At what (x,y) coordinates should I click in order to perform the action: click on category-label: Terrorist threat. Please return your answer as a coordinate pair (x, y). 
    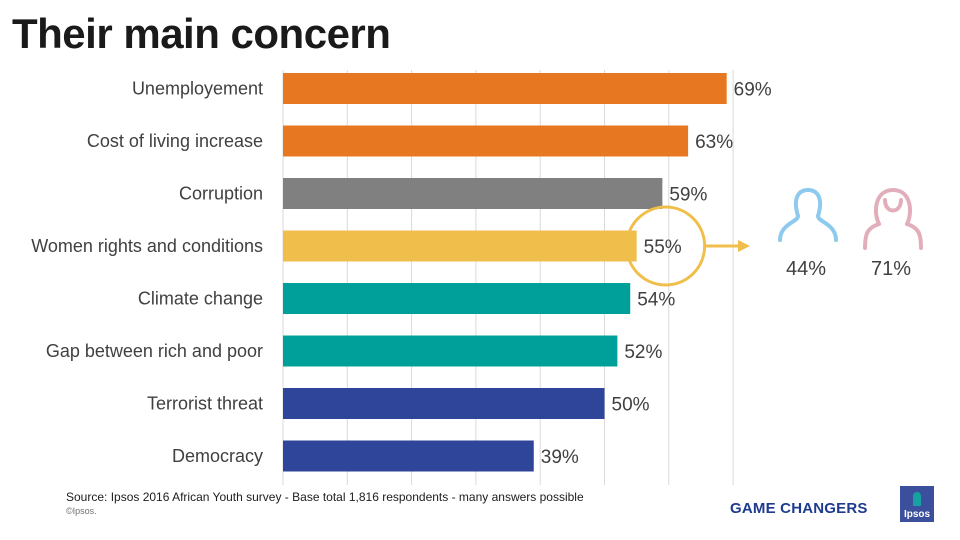
    Looking at the image, I should click on (205, 404).